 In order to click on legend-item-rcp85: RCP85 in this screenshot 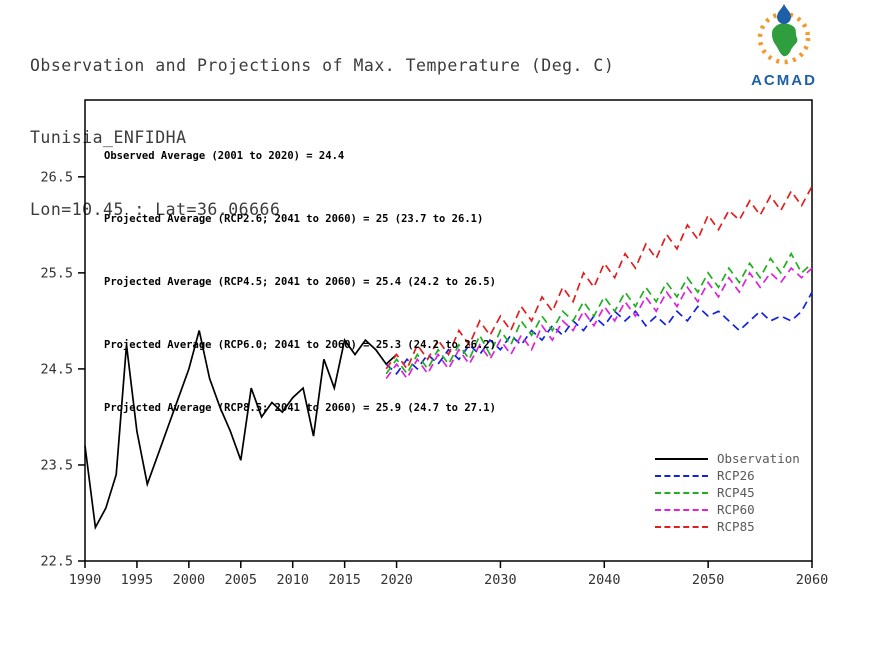, I will do `click(727, 526)`.